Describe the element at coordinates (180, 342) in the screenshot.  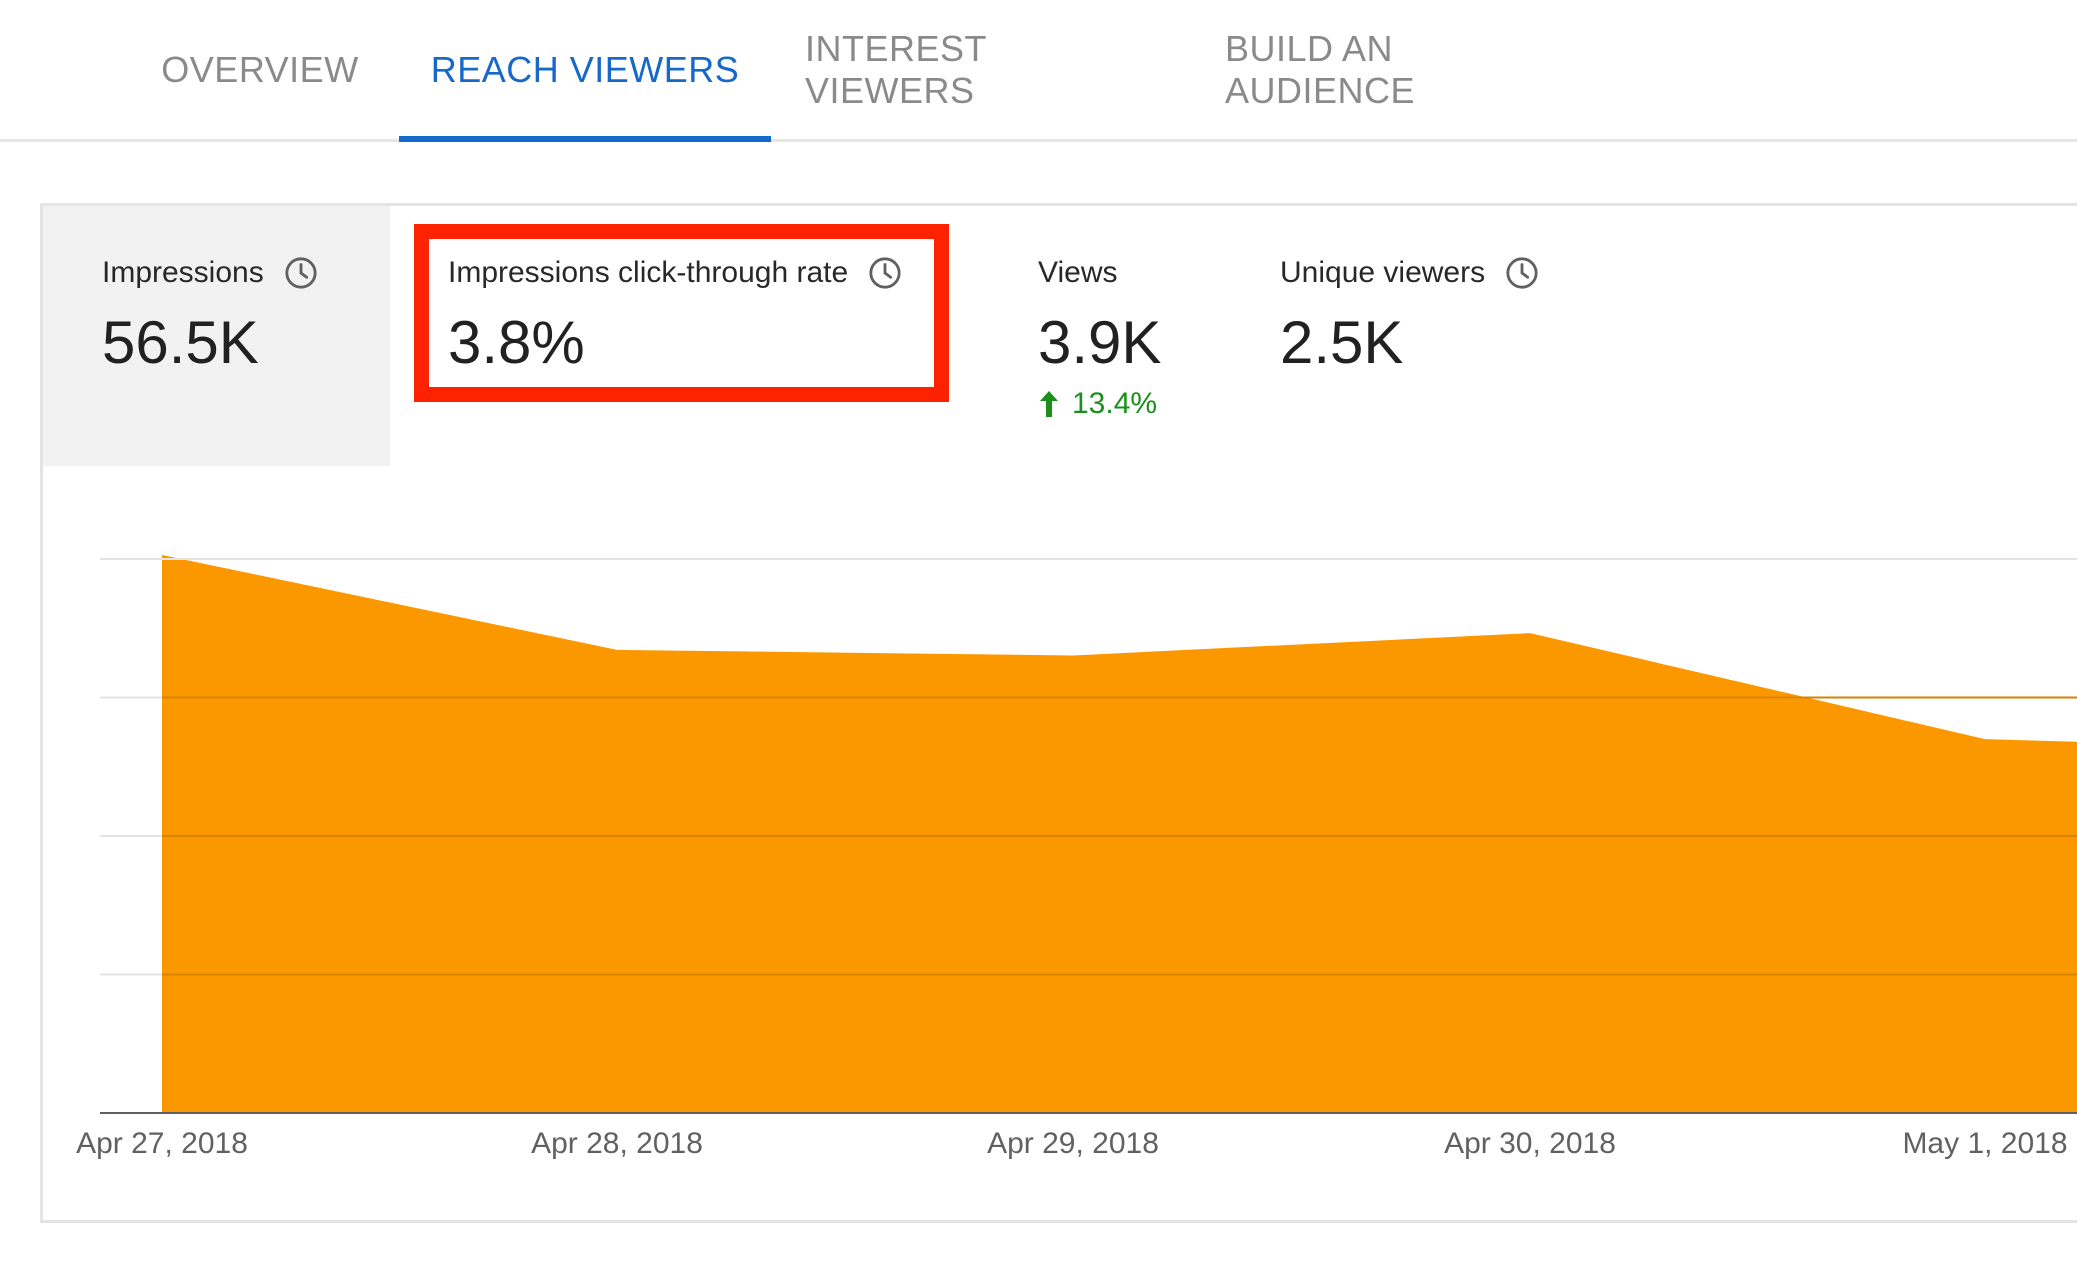
I see `metric-impressions-value: 56.5K` at that location.